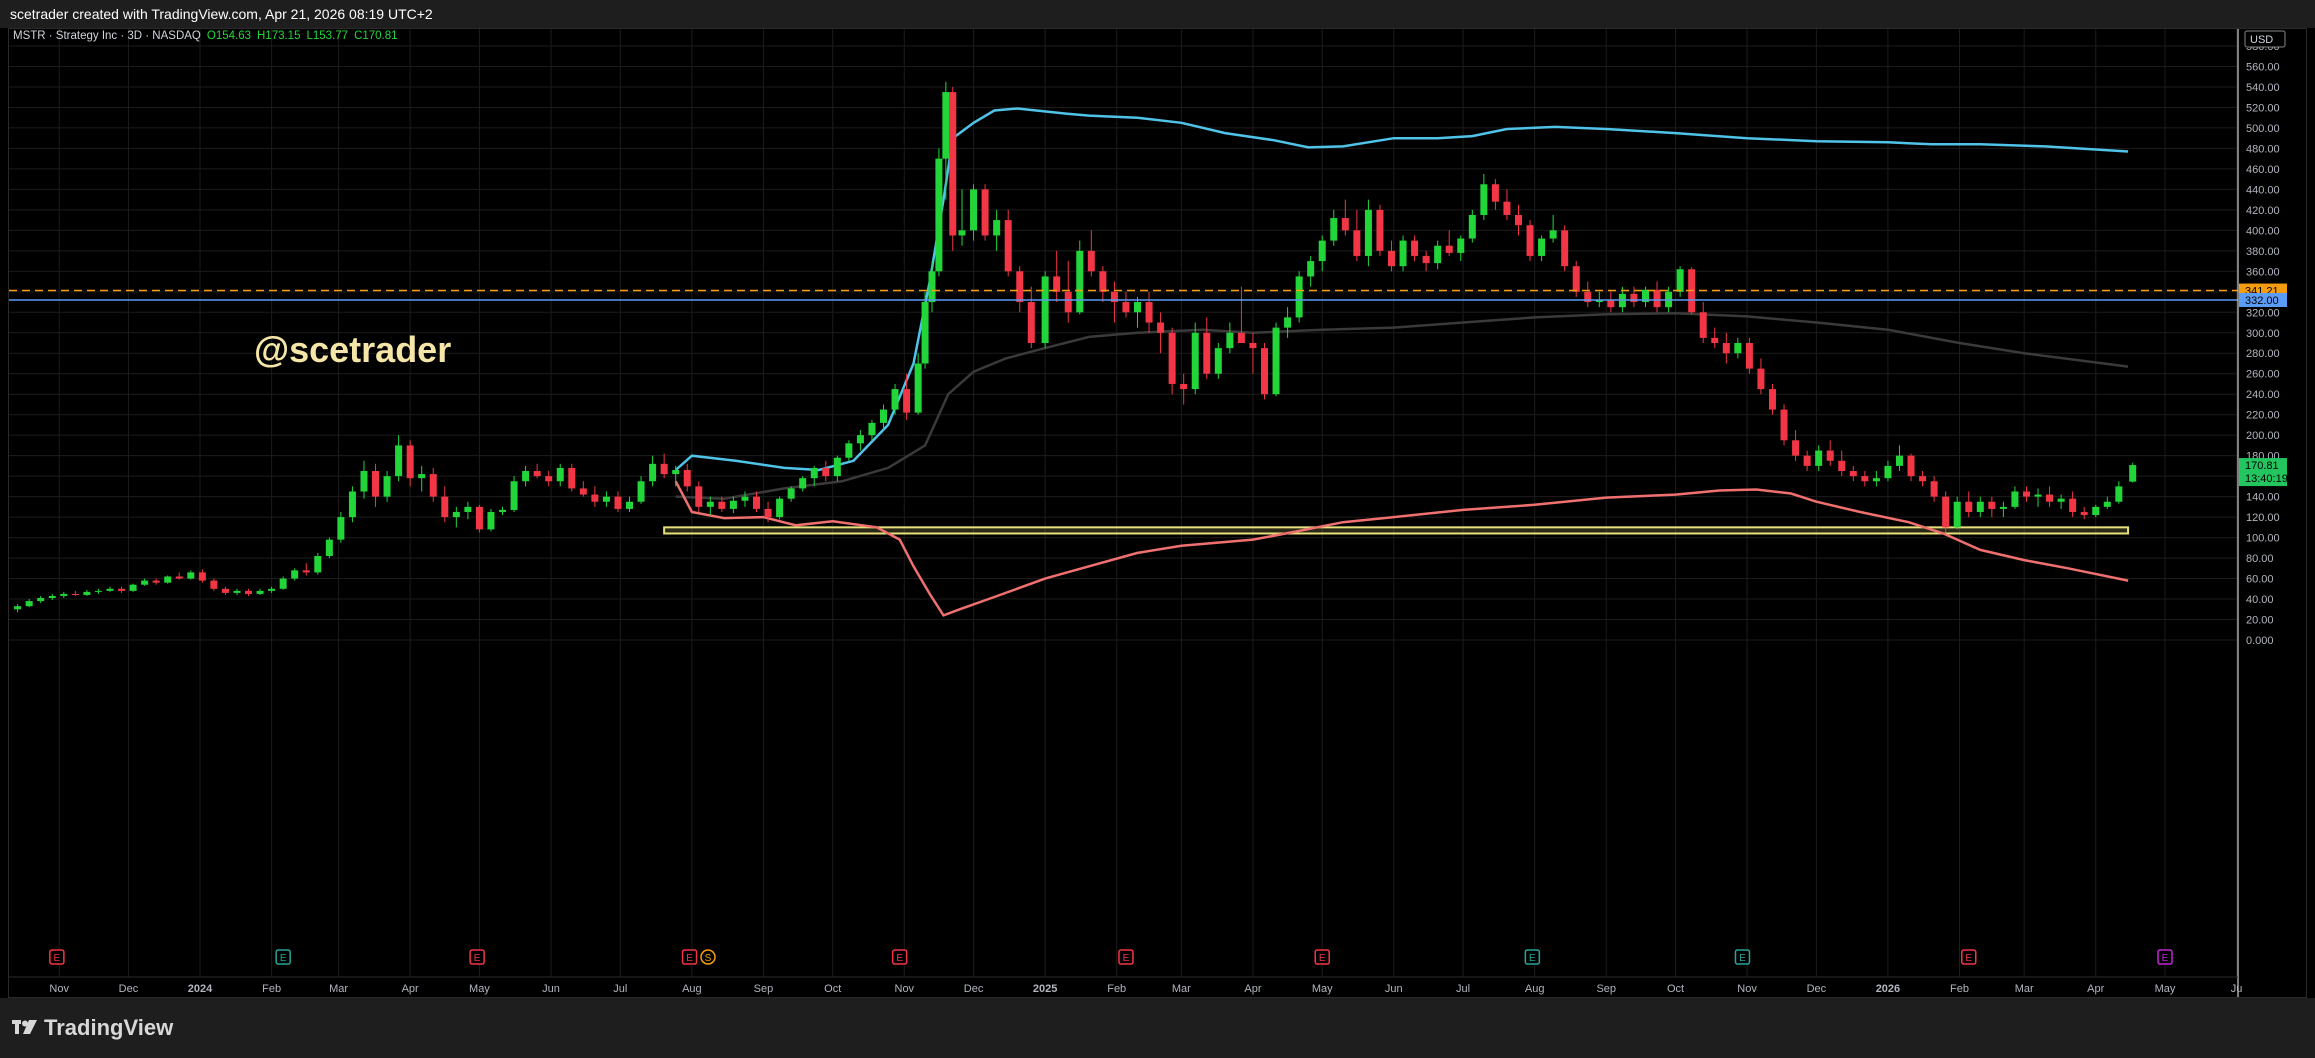 Image resolution: width=2315 pixels, height=1058 pixels. What do you see at coordinates (2263, 395) in the screenshot?
I see `price-tick-label: 240.00` at bounding box center [2263, 395].